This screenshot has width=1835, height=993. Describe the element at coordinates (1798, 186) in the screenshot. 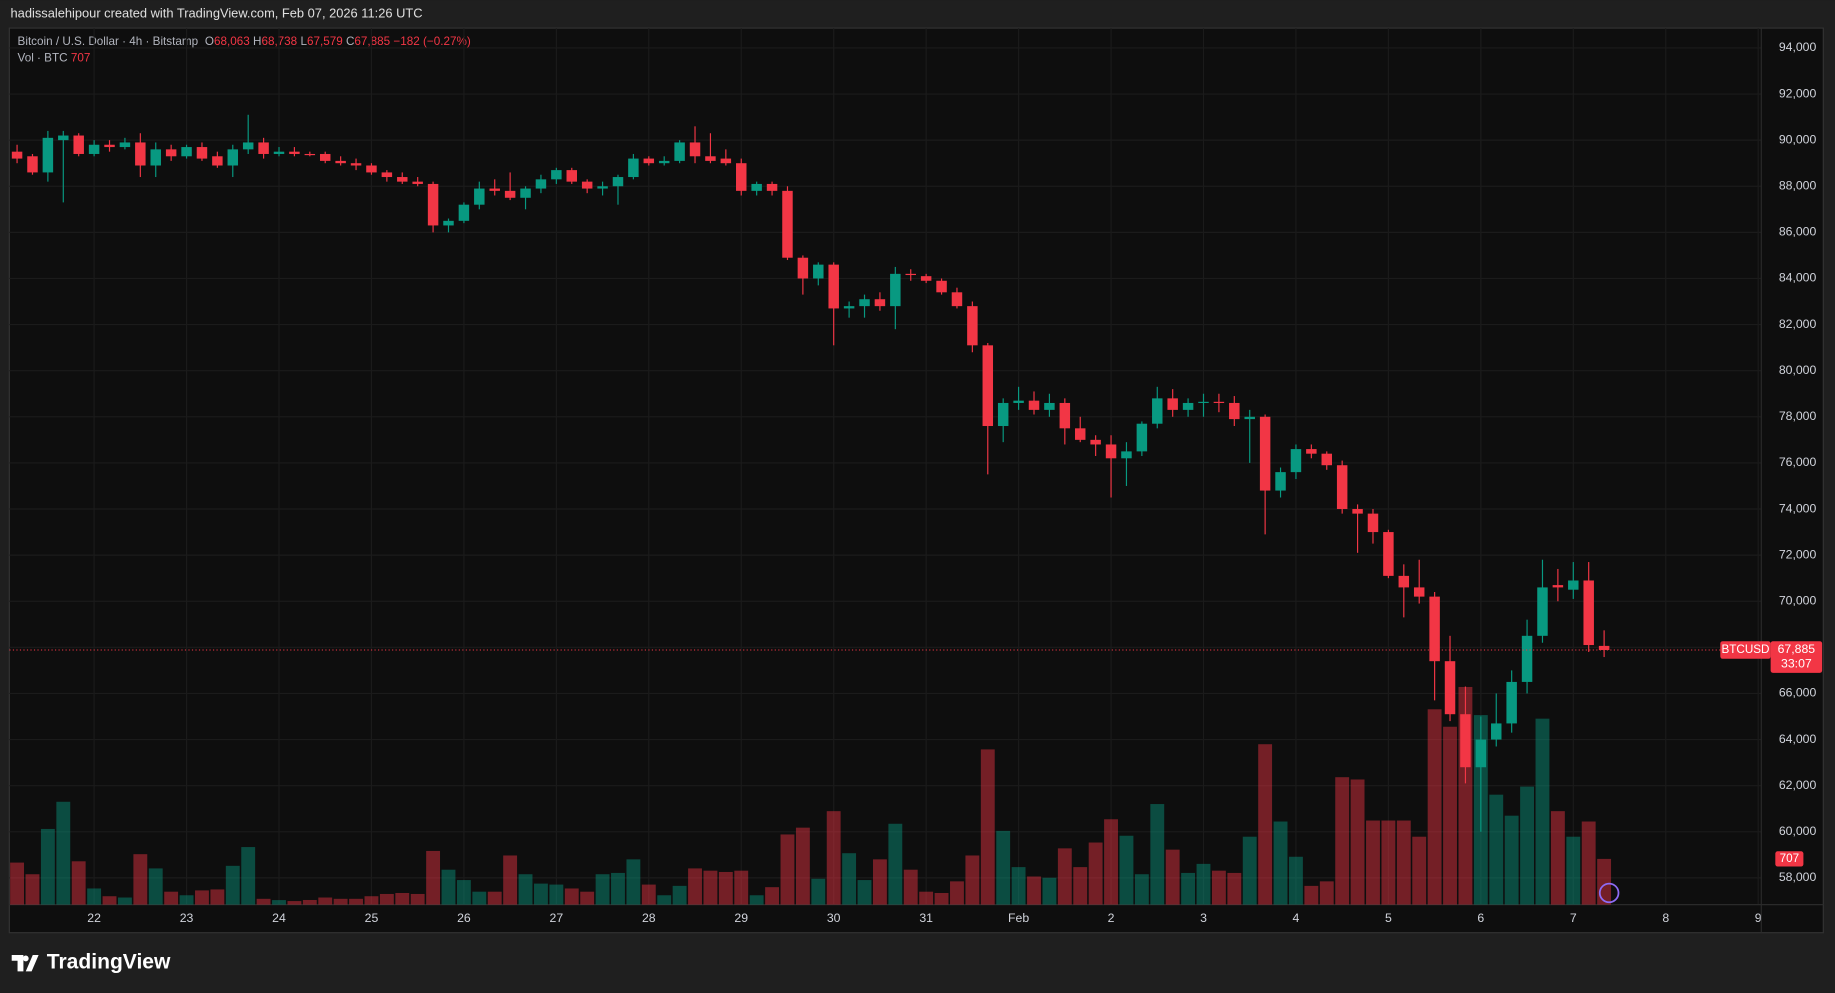

I see `y-tick-label: 88,000` at that location.